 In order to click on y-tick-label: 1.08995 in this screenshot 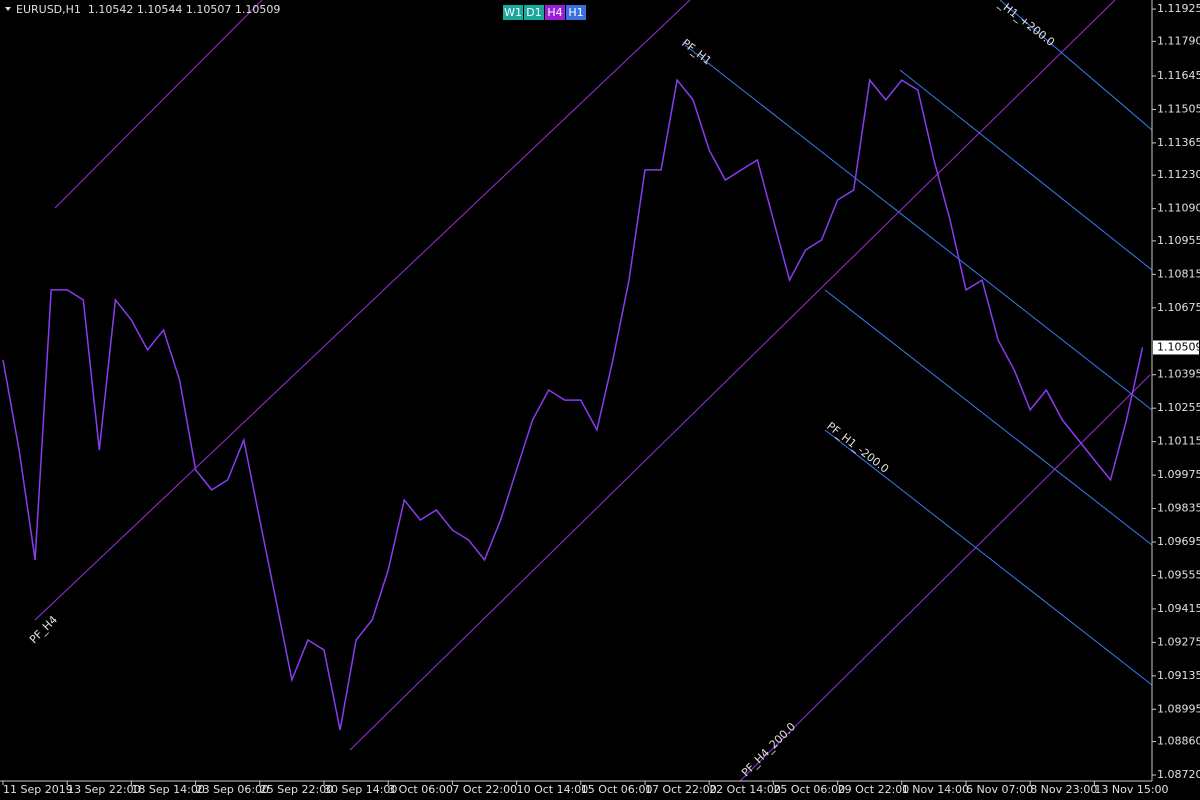, I will do `click(1178, 708)`.